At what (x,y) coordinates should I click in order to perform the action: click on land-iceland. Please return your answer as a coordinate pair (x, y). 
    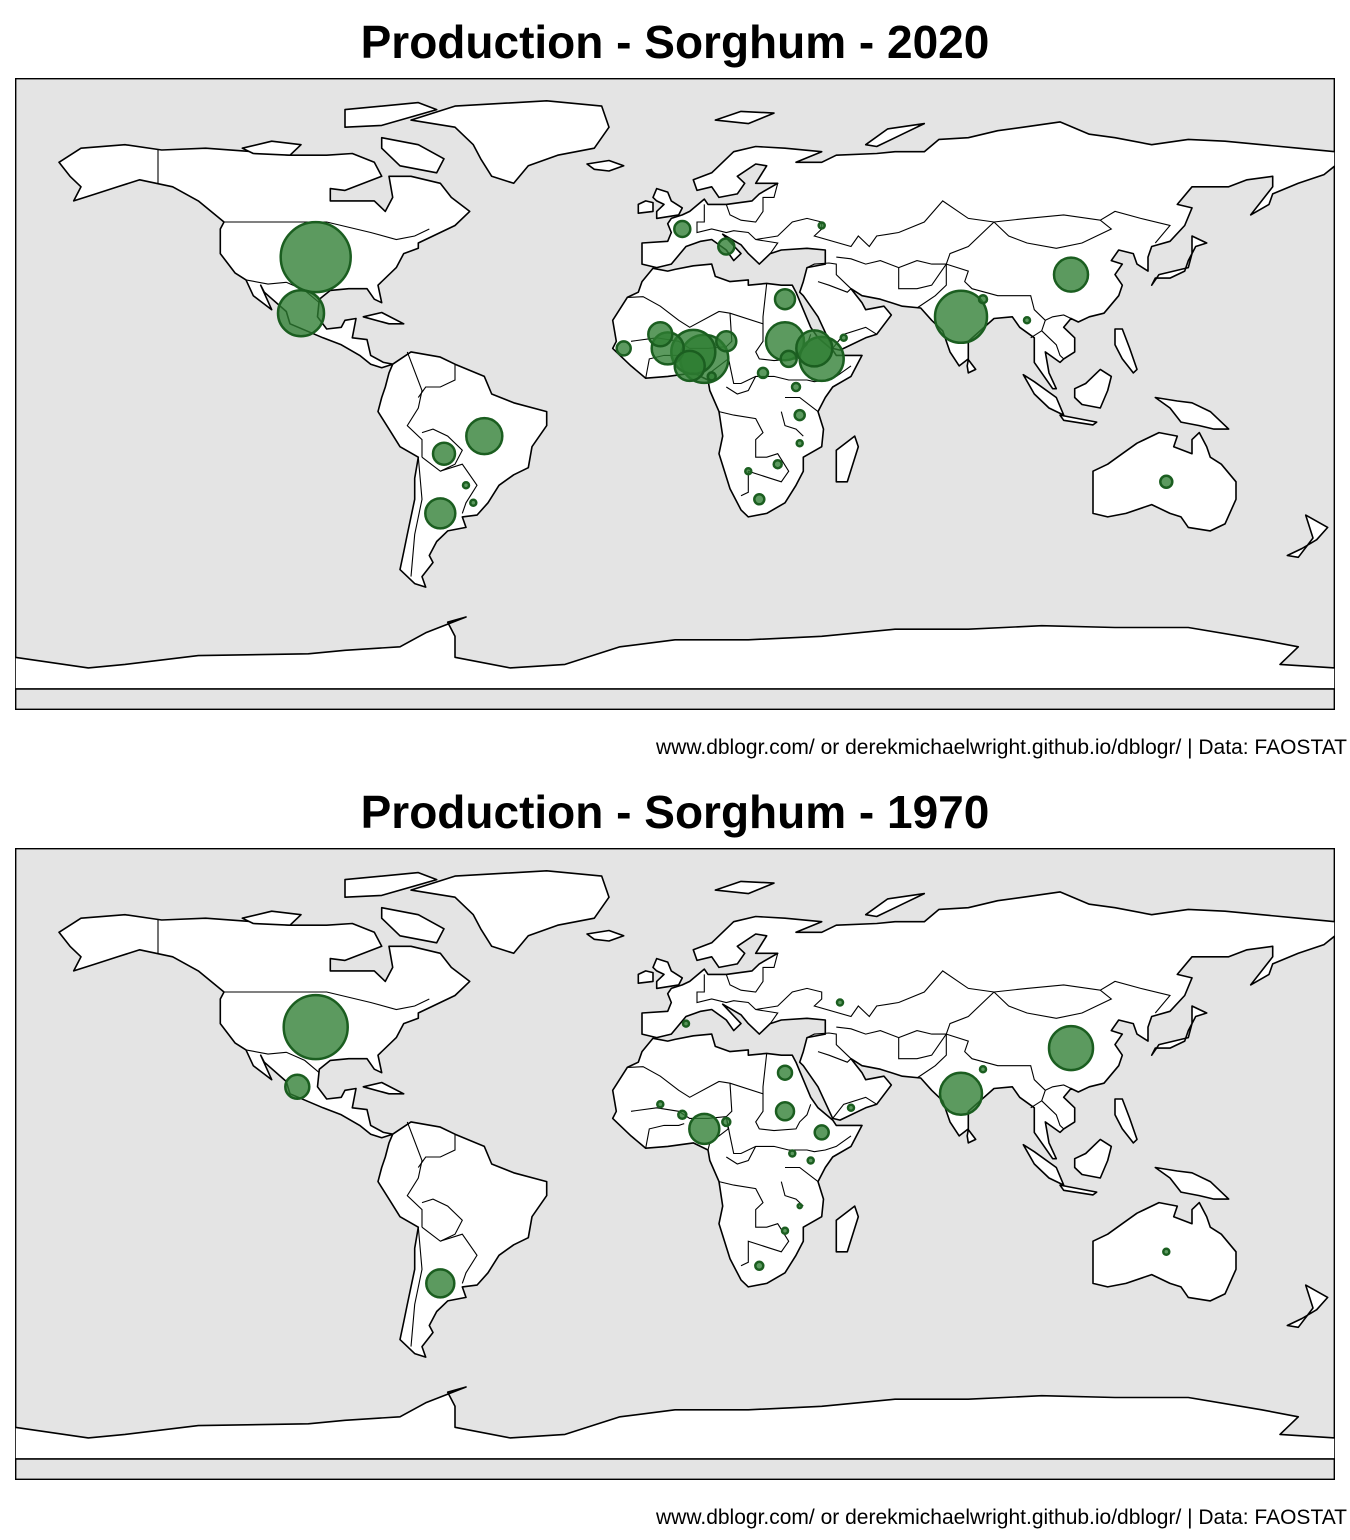
    Looking at the image, I should click on (605, 165).